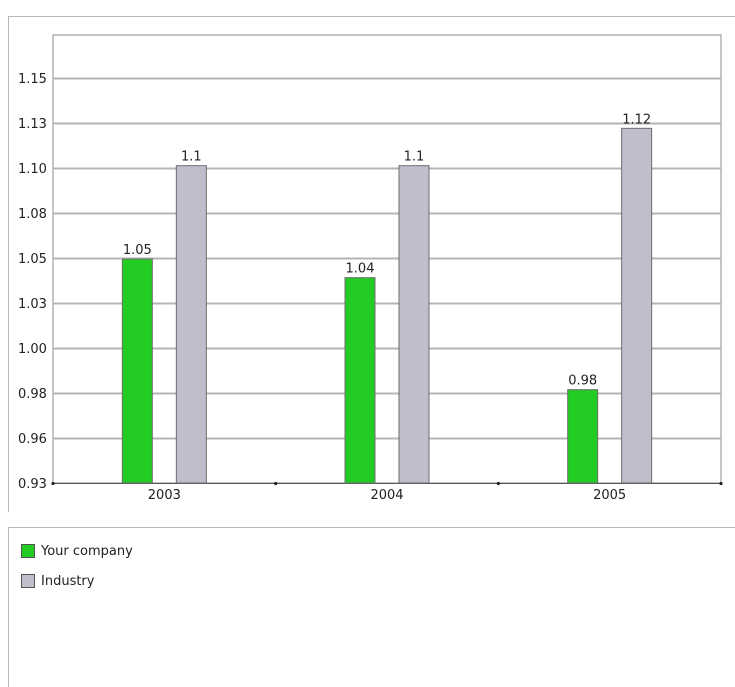  I want to click on data-label: 1.12, so click(636, 119).